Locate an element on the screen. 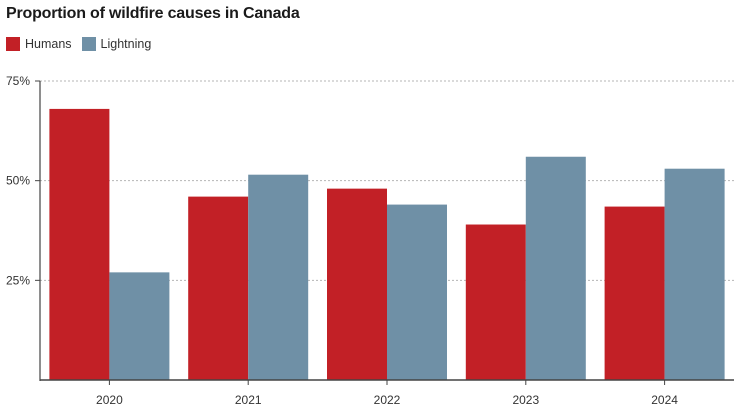  x-tick-label: 2020 is located at coordinates (109, 400).